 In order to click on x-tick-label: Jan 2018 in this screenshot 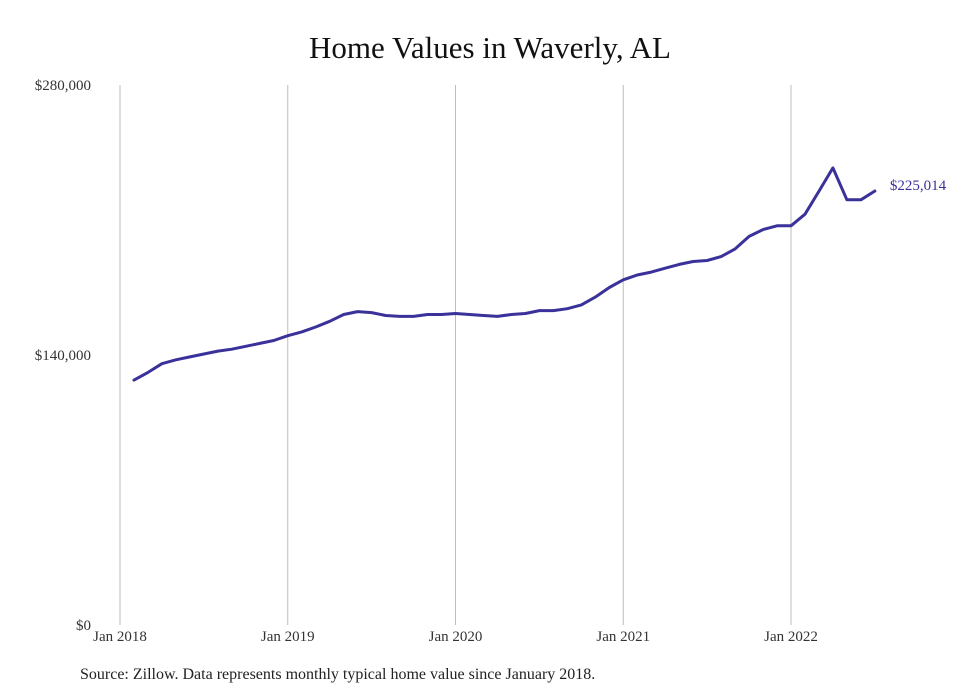, I will do `click(120, 637)`.